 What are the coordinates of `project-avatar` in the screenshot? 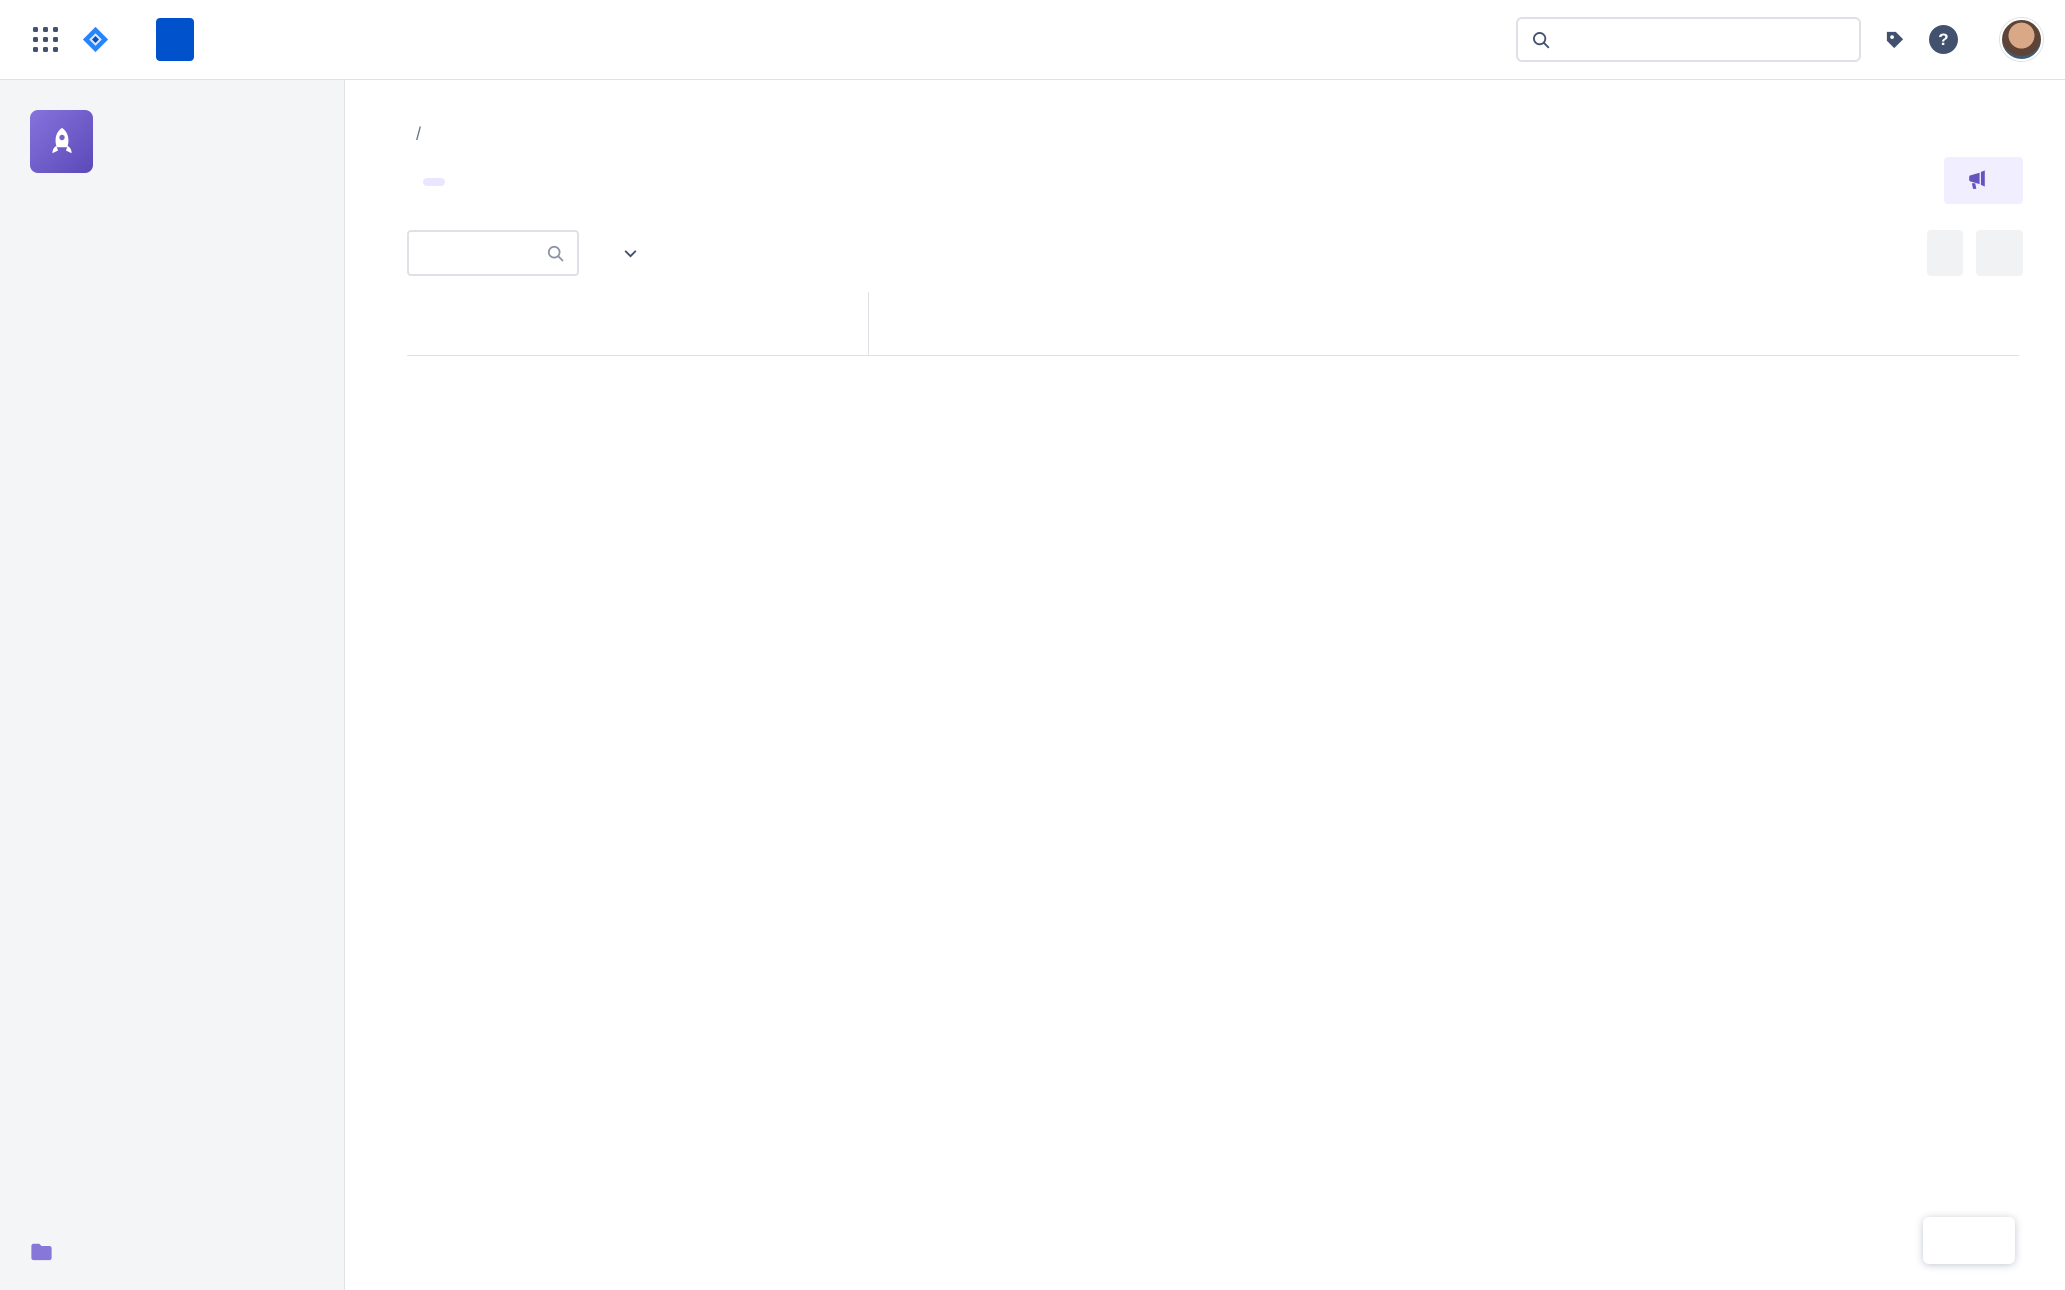 It's located at (61, 141).